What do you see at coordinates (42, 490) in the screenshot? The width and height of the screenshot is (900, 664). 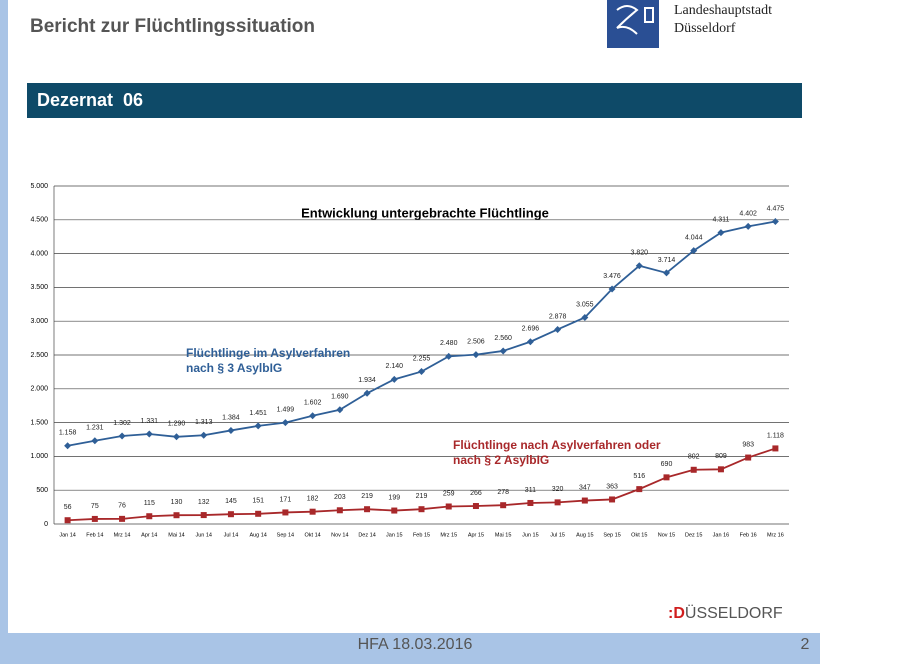 I see `y-tick-label: 500` at bounding box center [42, 490].